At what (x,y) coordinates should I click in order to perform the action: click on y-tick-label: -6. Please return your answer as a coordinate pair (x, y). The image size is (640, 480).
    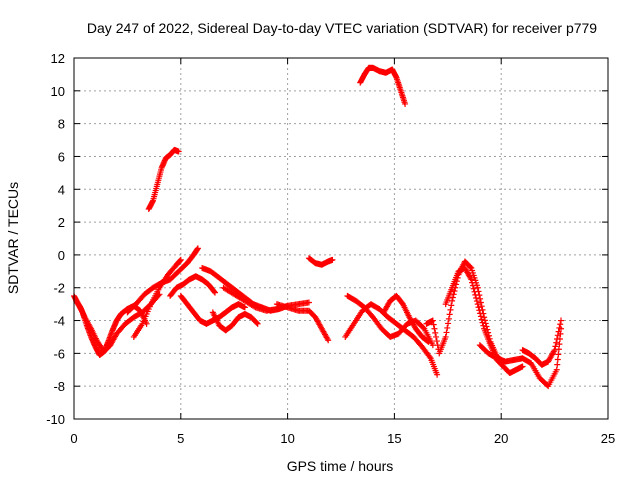
    Looking at the image, I should click on (59, 353).